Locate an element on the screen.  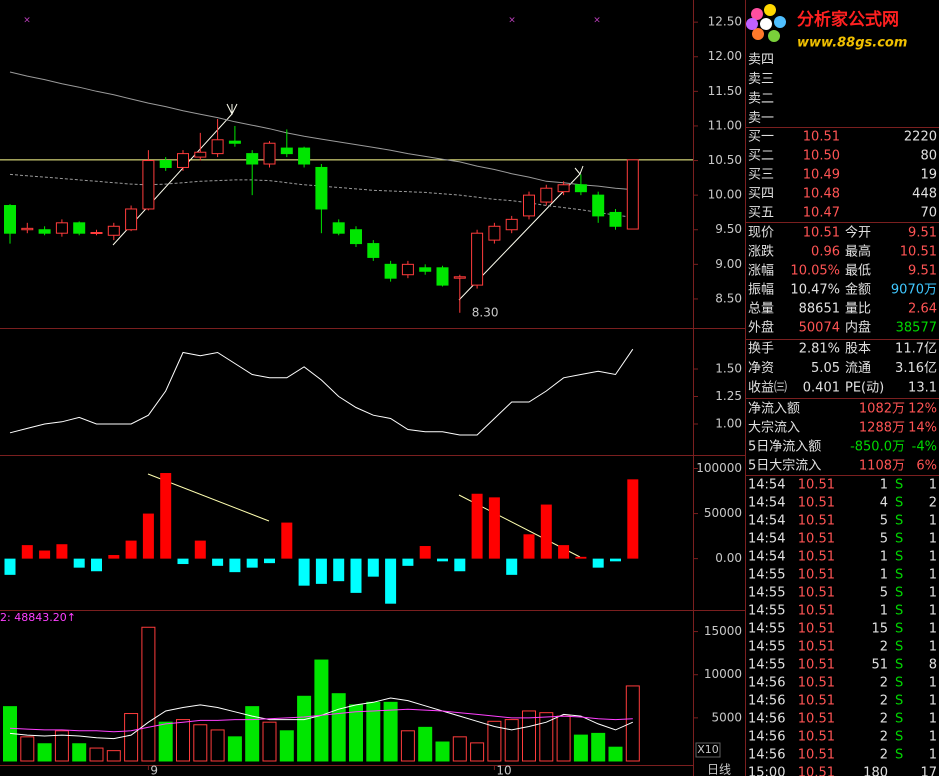
panel-text: 买三 is located at coordinates (761, 175).